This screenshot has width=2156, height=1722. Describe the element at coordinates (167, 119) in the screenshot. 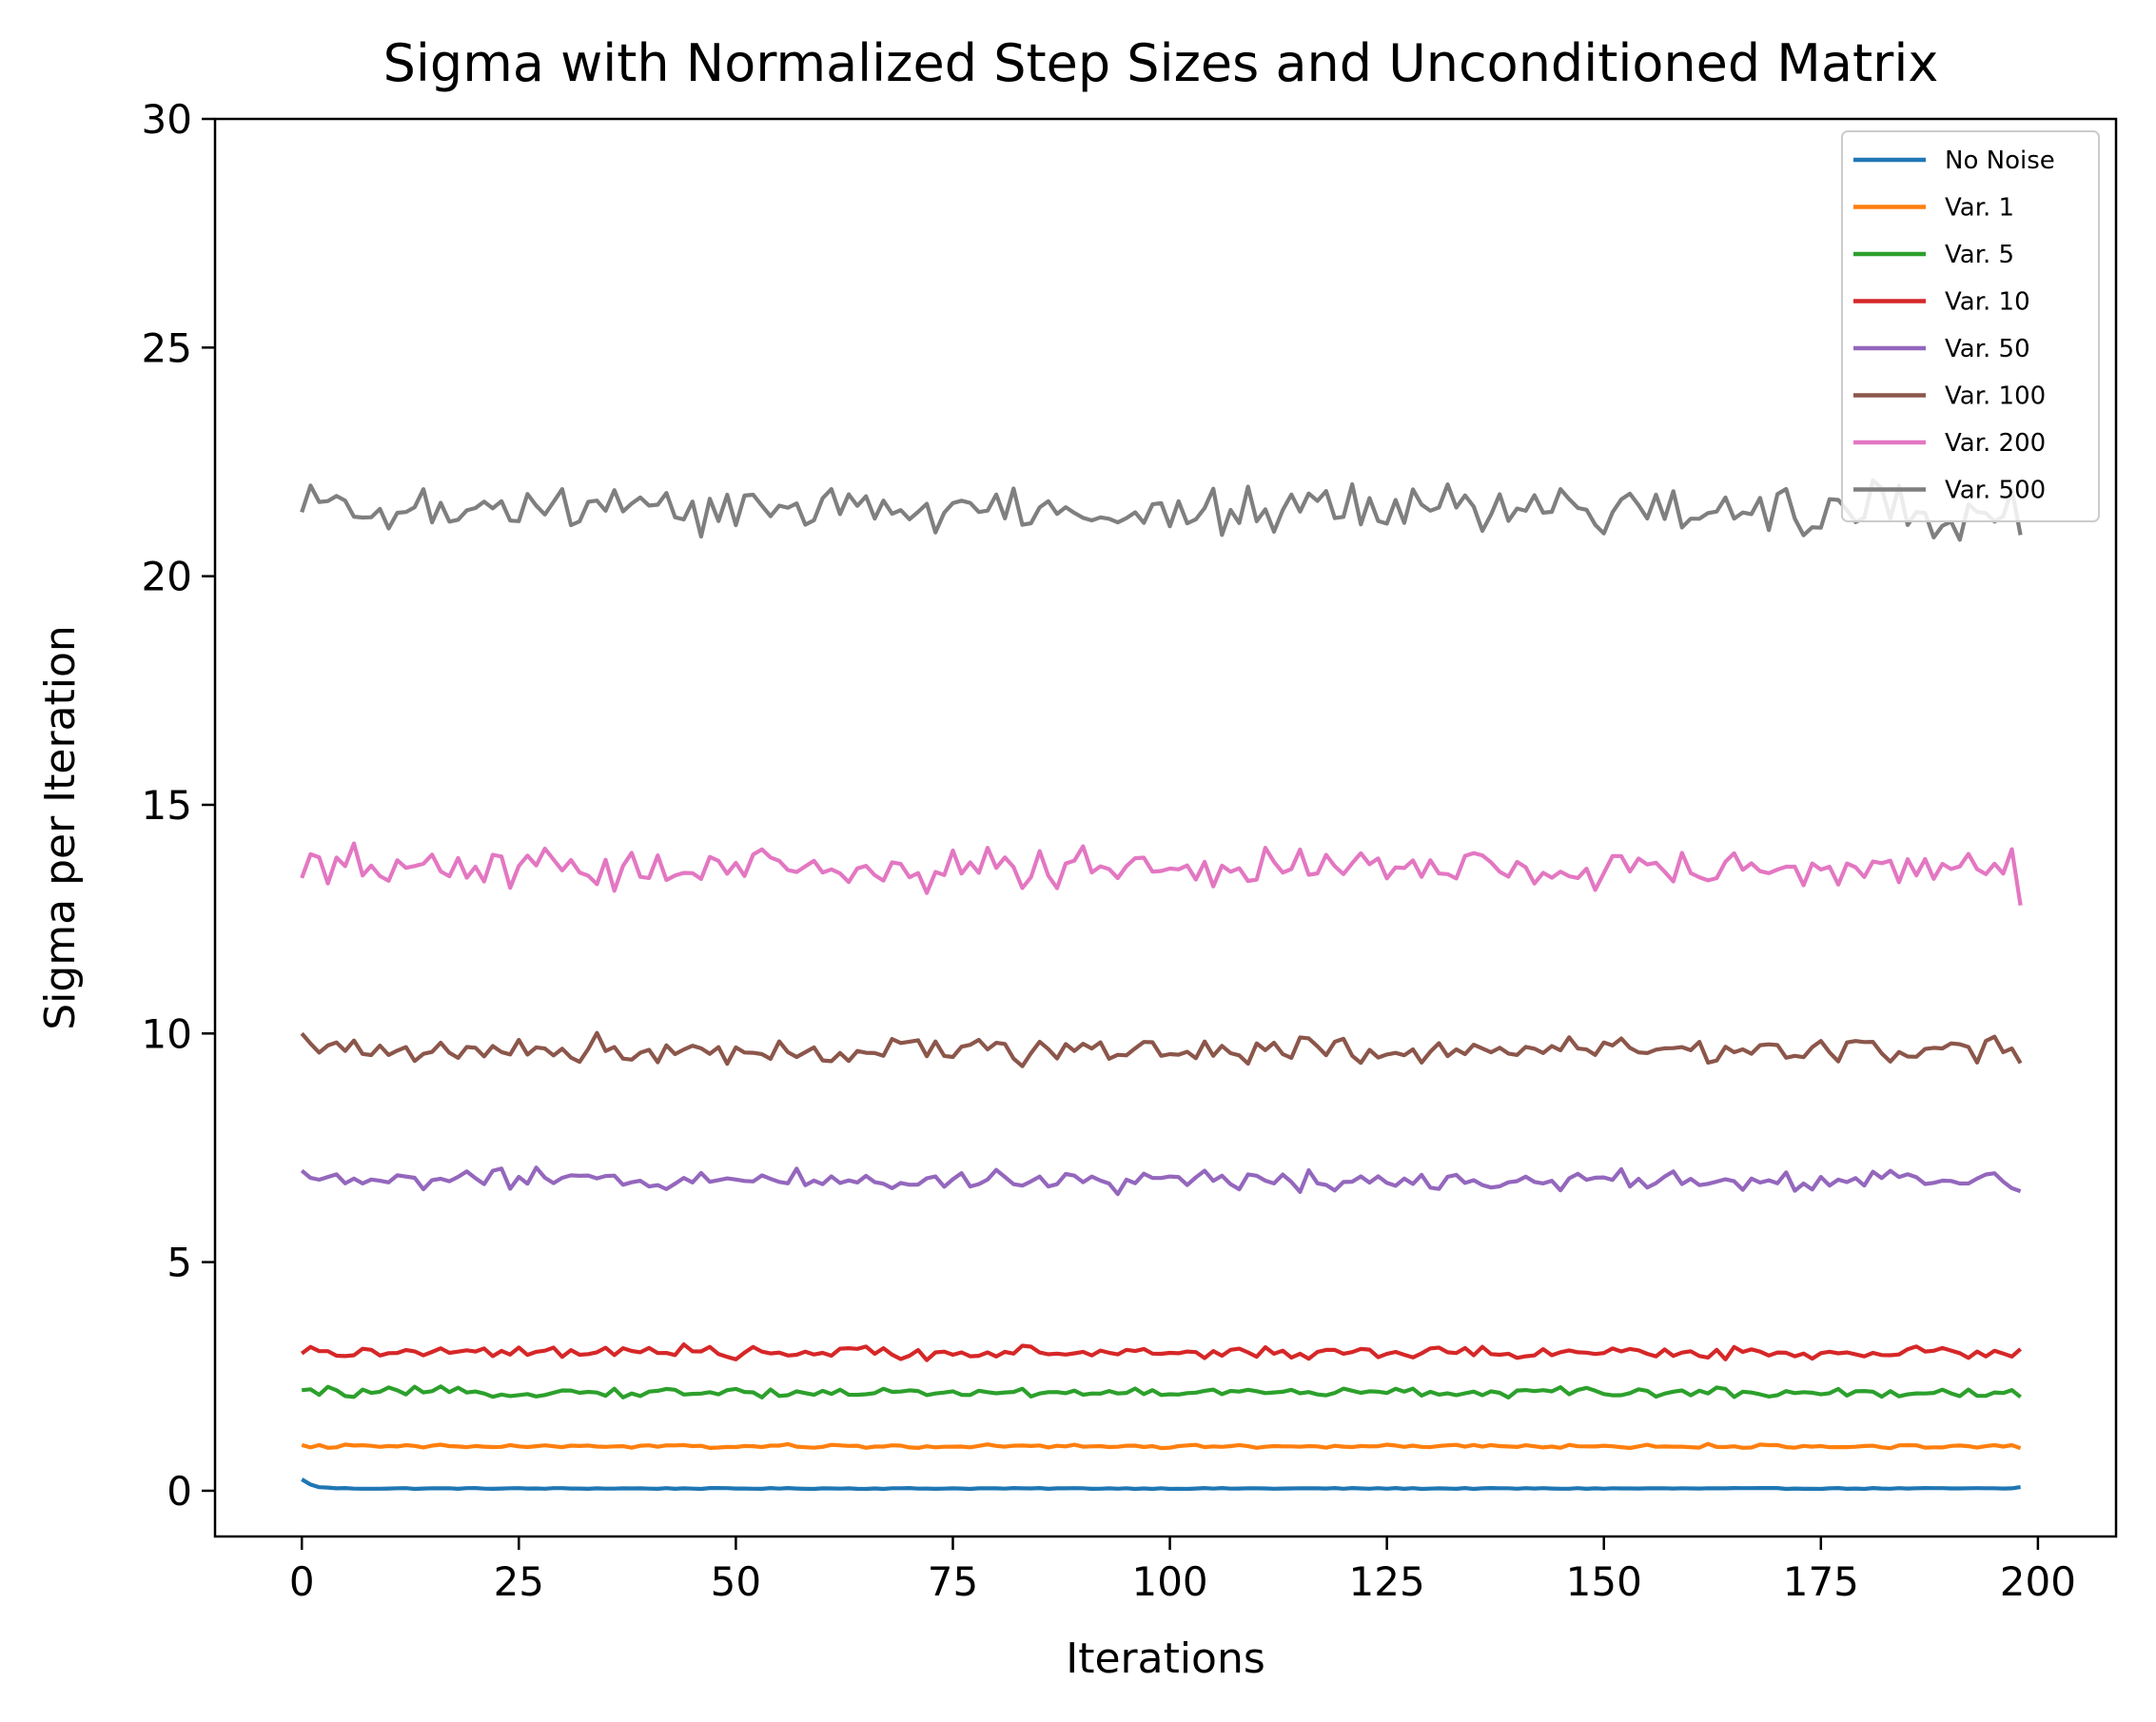

I see `y-tick-label: 30` at that location.